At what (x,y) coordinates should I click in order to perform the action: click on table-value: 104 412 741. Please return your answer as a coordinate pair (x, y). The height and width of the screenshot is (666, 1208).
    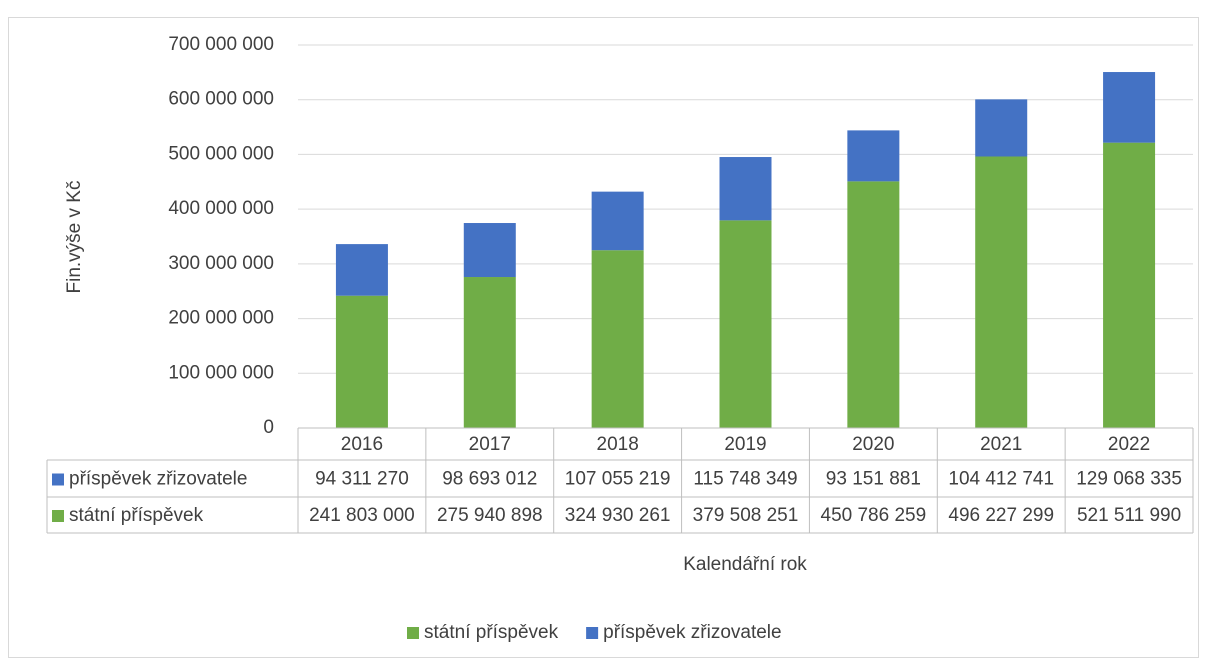
    Looking at the image, I should click on (1001, 479).